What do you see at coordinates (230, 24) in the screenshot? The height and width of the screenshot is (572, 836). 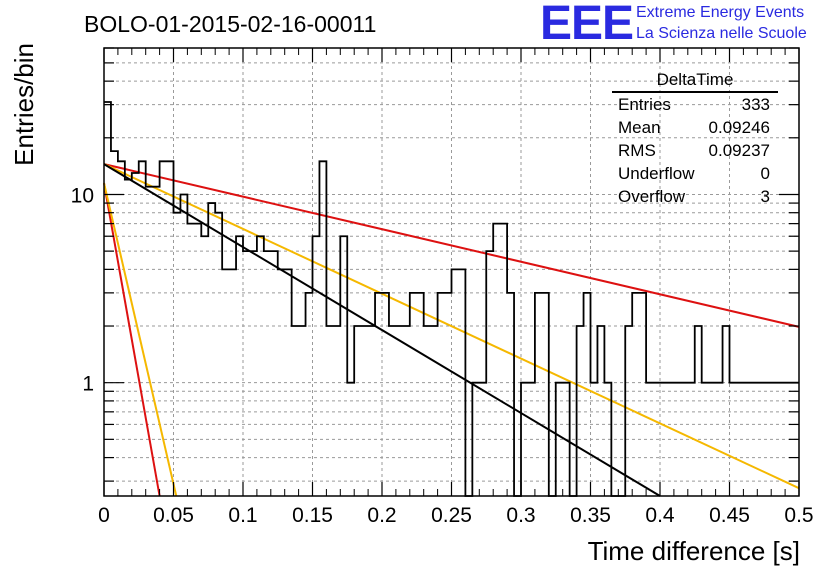 I see `chart-title: BOLO-01-2015-02-16-00011` at bounding box center [230, 24].